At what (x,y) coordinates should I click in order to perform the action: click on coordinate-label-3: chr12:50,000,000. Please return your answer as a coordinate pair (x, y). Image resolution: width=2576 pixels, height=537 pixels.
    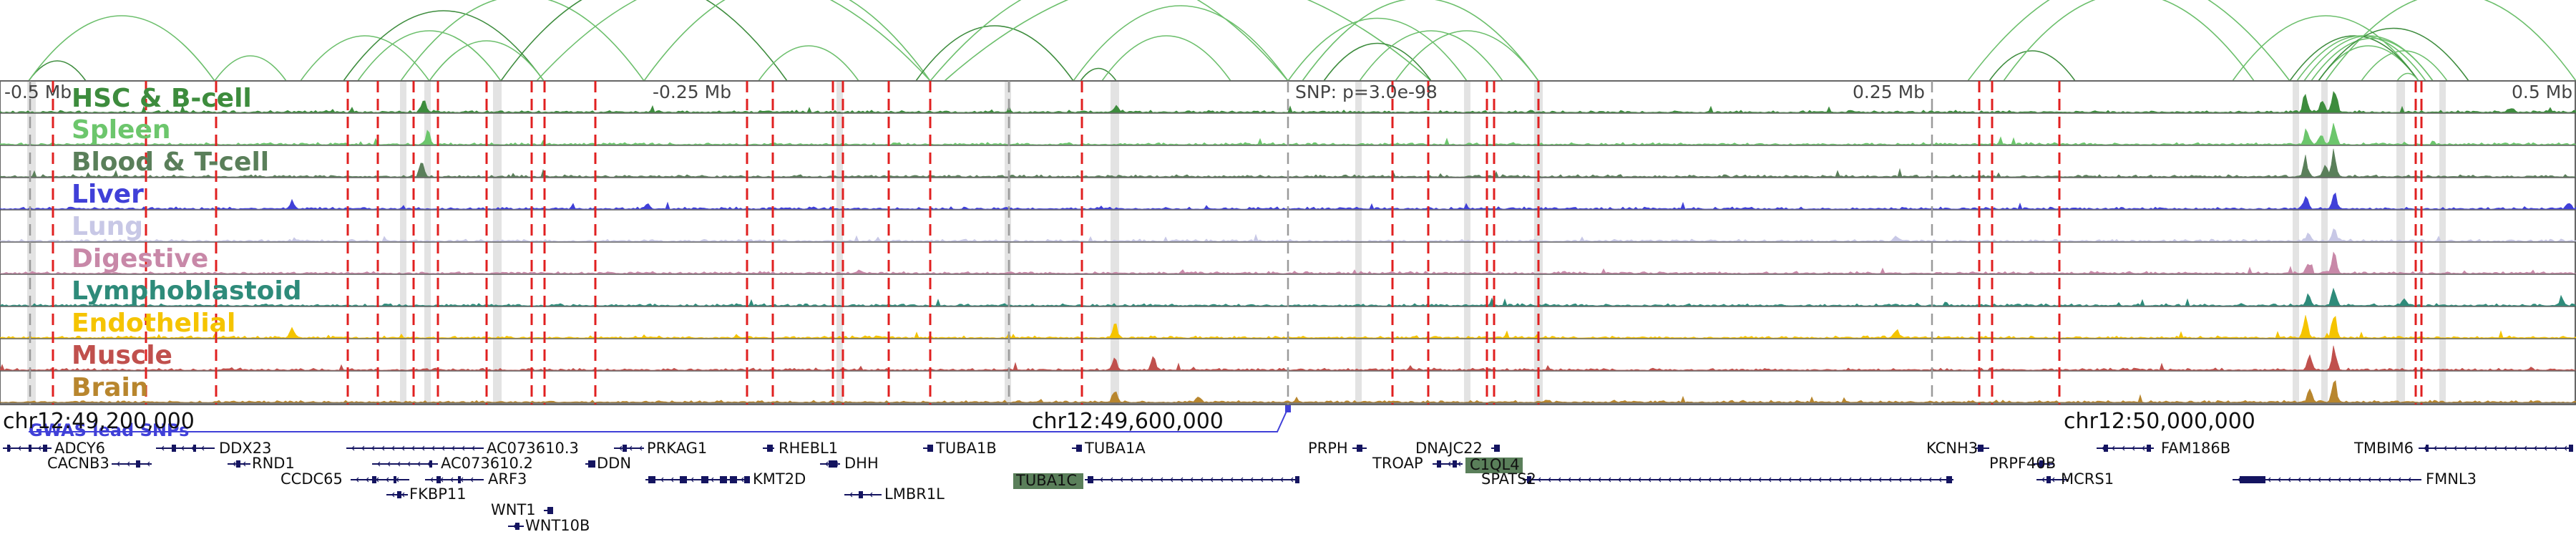
    Looking at the image, I should click on (2159, 421).